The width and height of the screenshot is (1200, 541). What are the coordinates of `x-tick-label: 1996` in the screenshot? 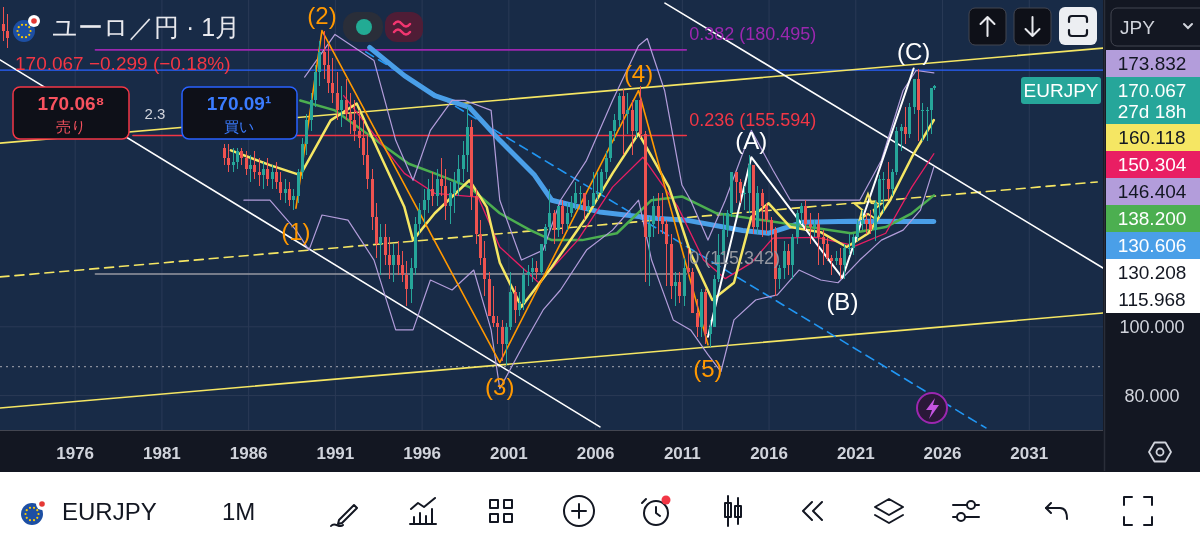 It's located at (422, 453).